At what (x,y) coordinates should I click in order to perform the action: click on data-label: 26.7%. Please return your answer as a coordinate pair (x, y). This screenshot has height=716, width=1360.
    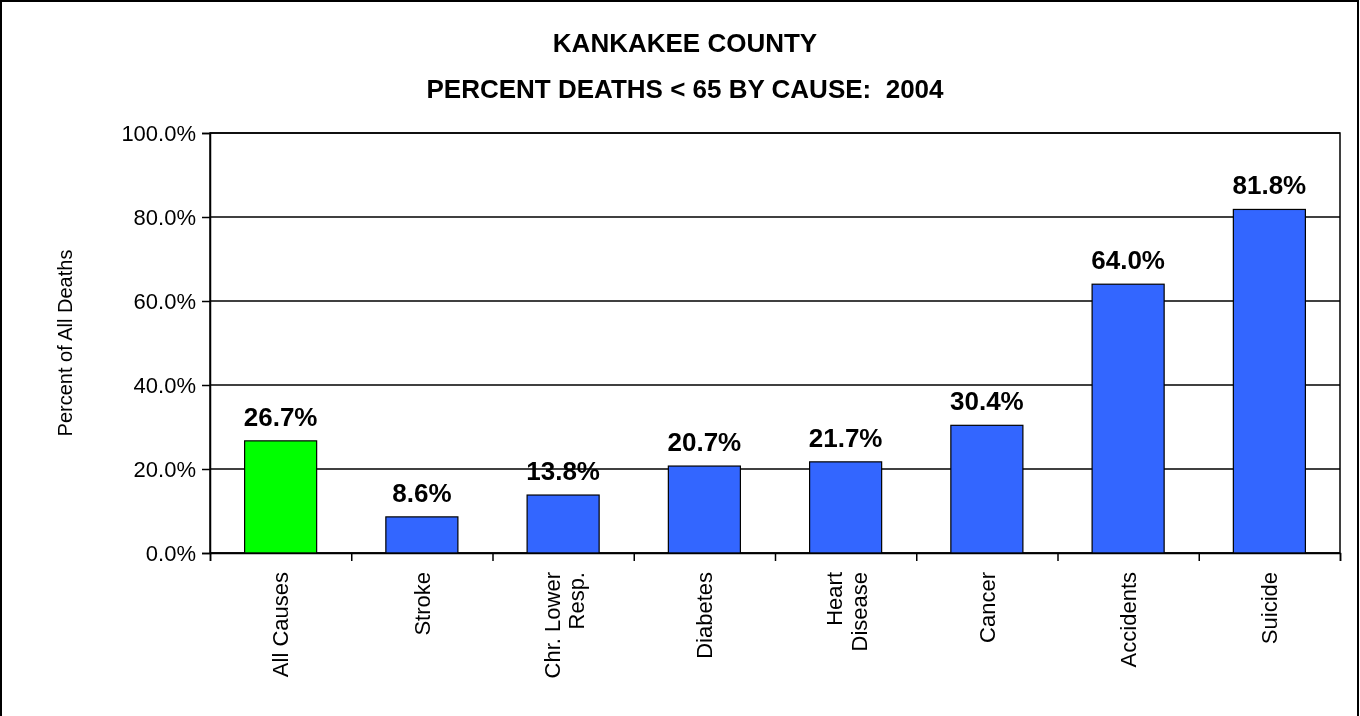
    Looking at the image, I should click on (280, 416).